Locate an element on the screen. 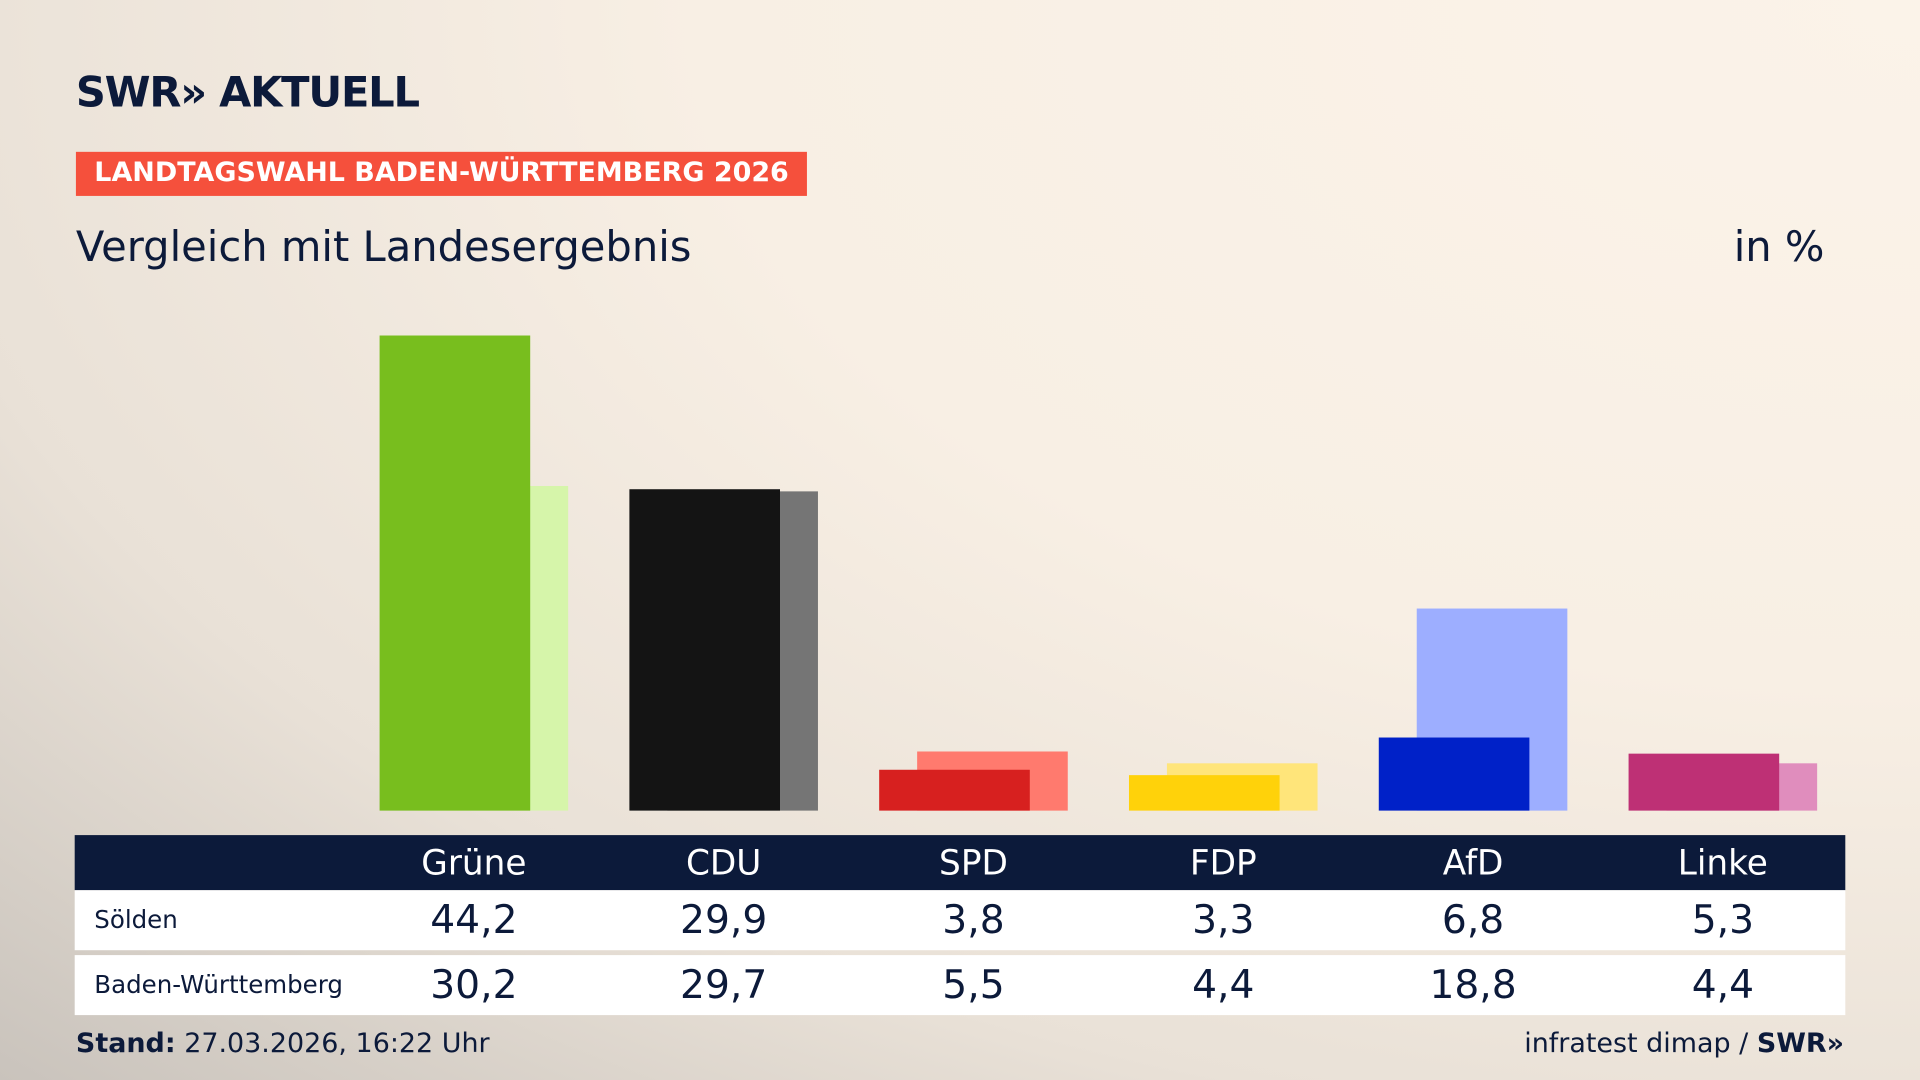 The image size is (1920, 1080). kicker: LANDTAGSWAHL BADEN-WÜRTTEMBERG 2026 is located at coordinates (441, 173).